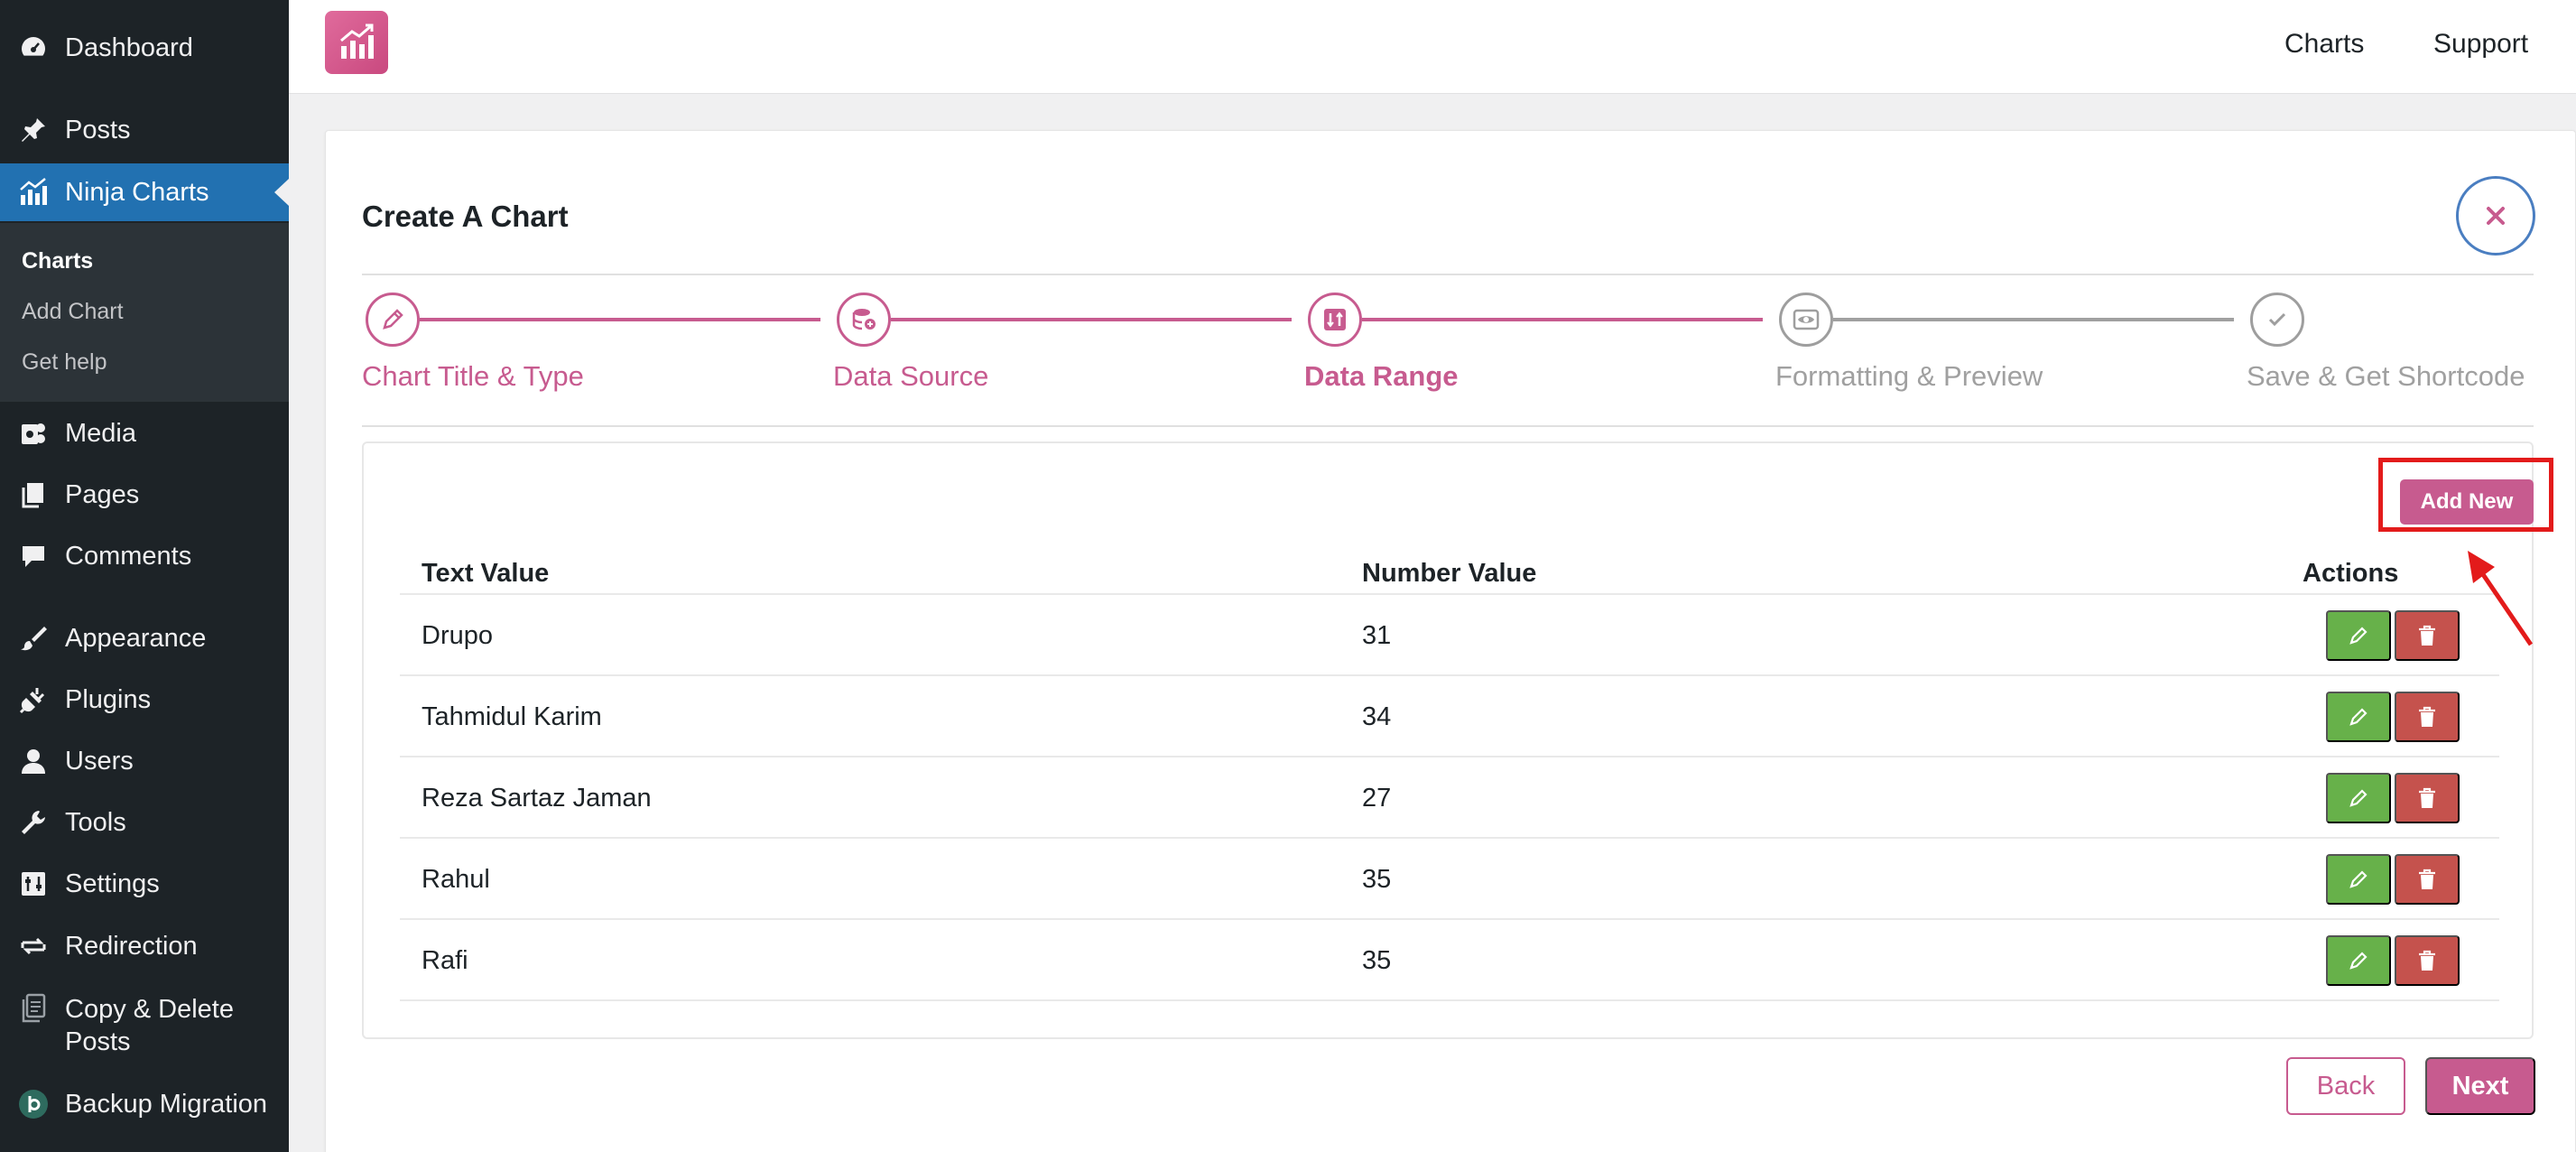 This screenshot has height=1152, width=2576. What do you see at coordinates (486, 573) in the screenshot?
I see `column-header-text-value: Text Value` at bounding box center [486, 573].